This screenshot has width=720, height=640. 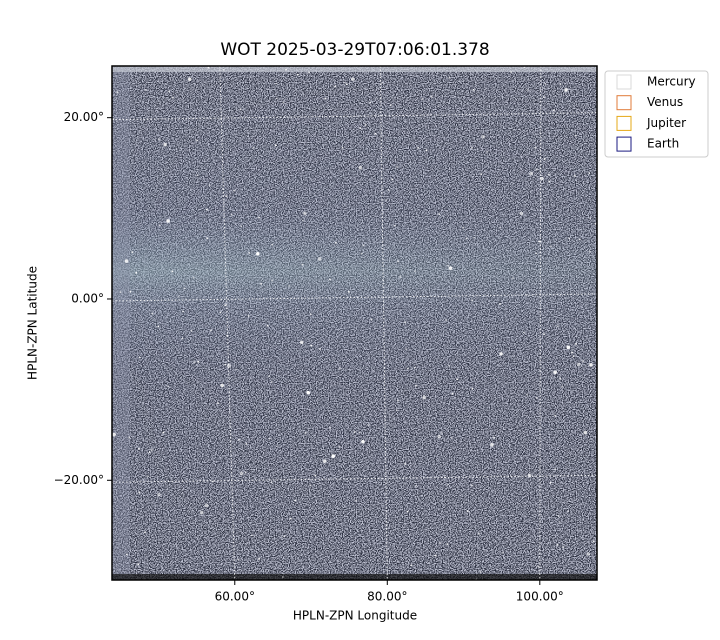 I want to click on legend, so click(x=656, y=114).